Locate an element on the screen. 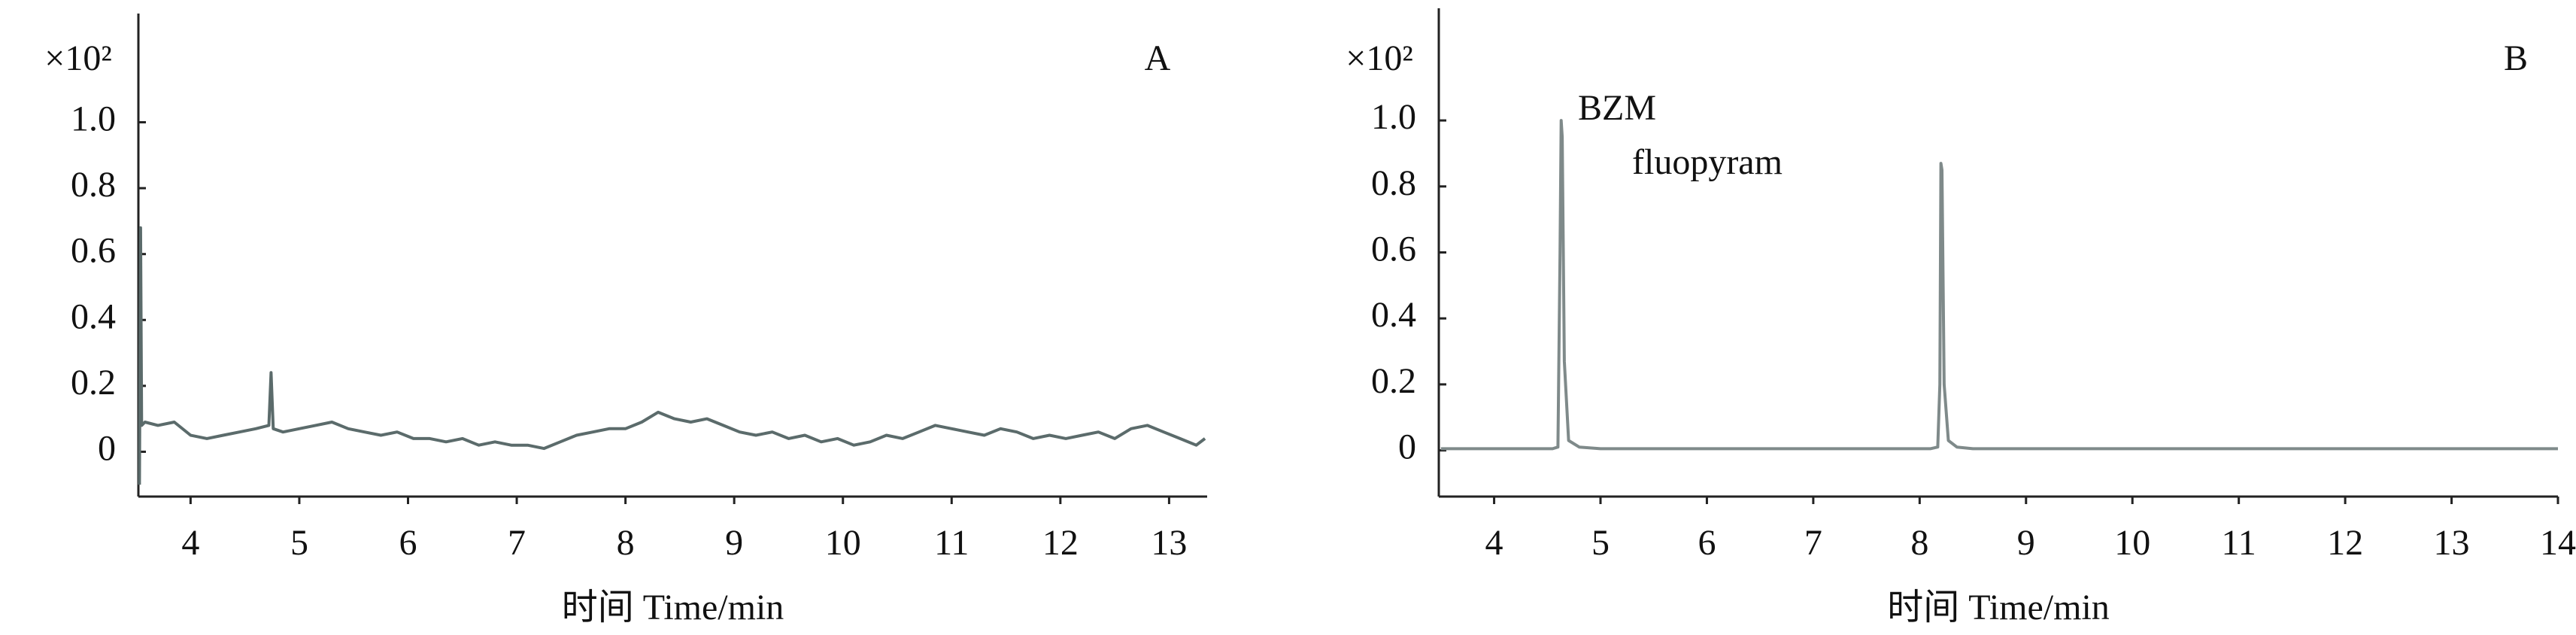  x-tick-label: 14 is located at coordinates (2558, 543).